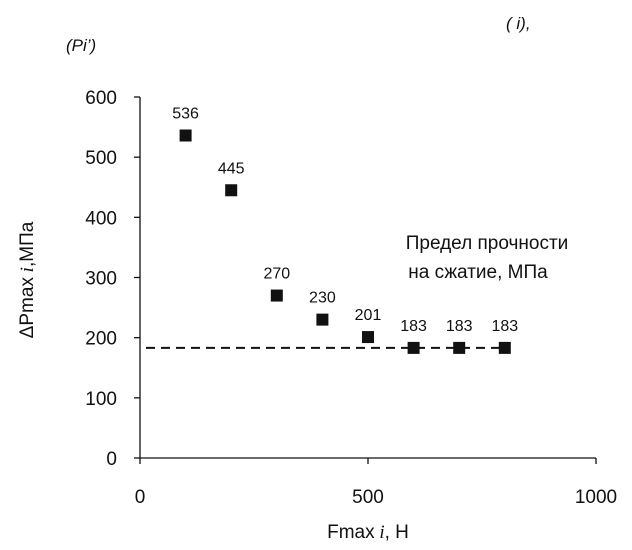 This screenshot has height=550, width=632. I want to click on x-tick-label: 1000, so click(596, 497).